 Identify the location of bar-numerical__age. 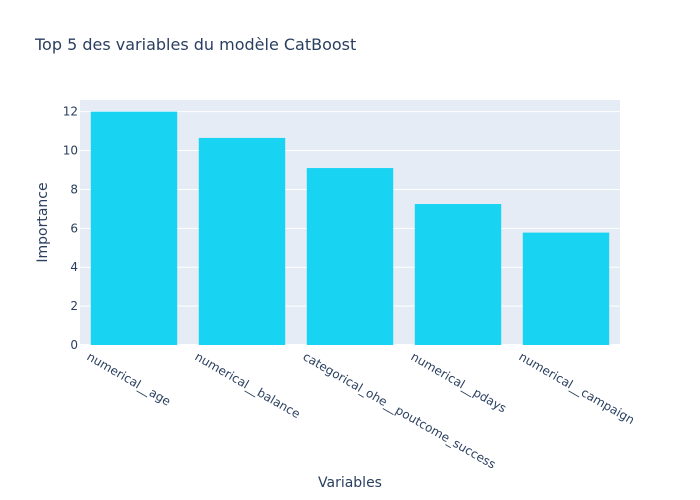
(134, 228).